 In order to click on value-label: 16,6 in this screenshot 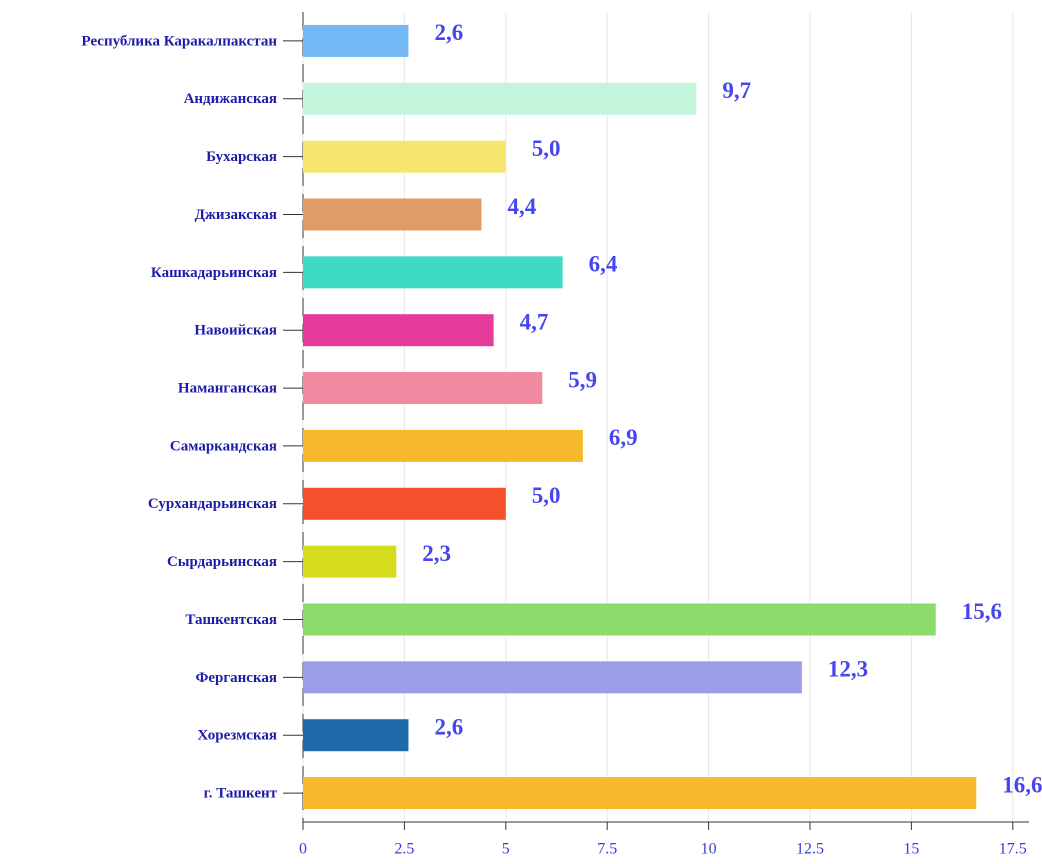, I will do `click(1022, 784)`.